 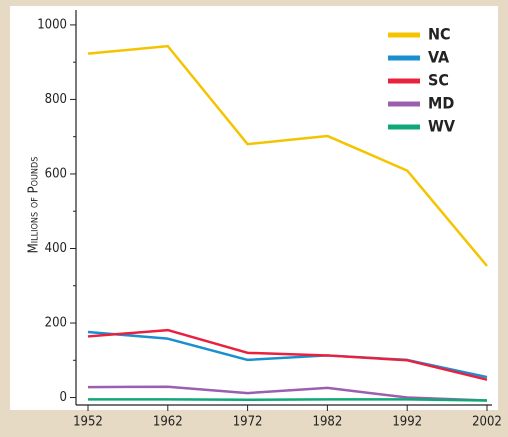 What do you see at coordinates (487, 422) in the screenshot?
I see `x-tick-label: 2002` at bounding box center [487, 422].